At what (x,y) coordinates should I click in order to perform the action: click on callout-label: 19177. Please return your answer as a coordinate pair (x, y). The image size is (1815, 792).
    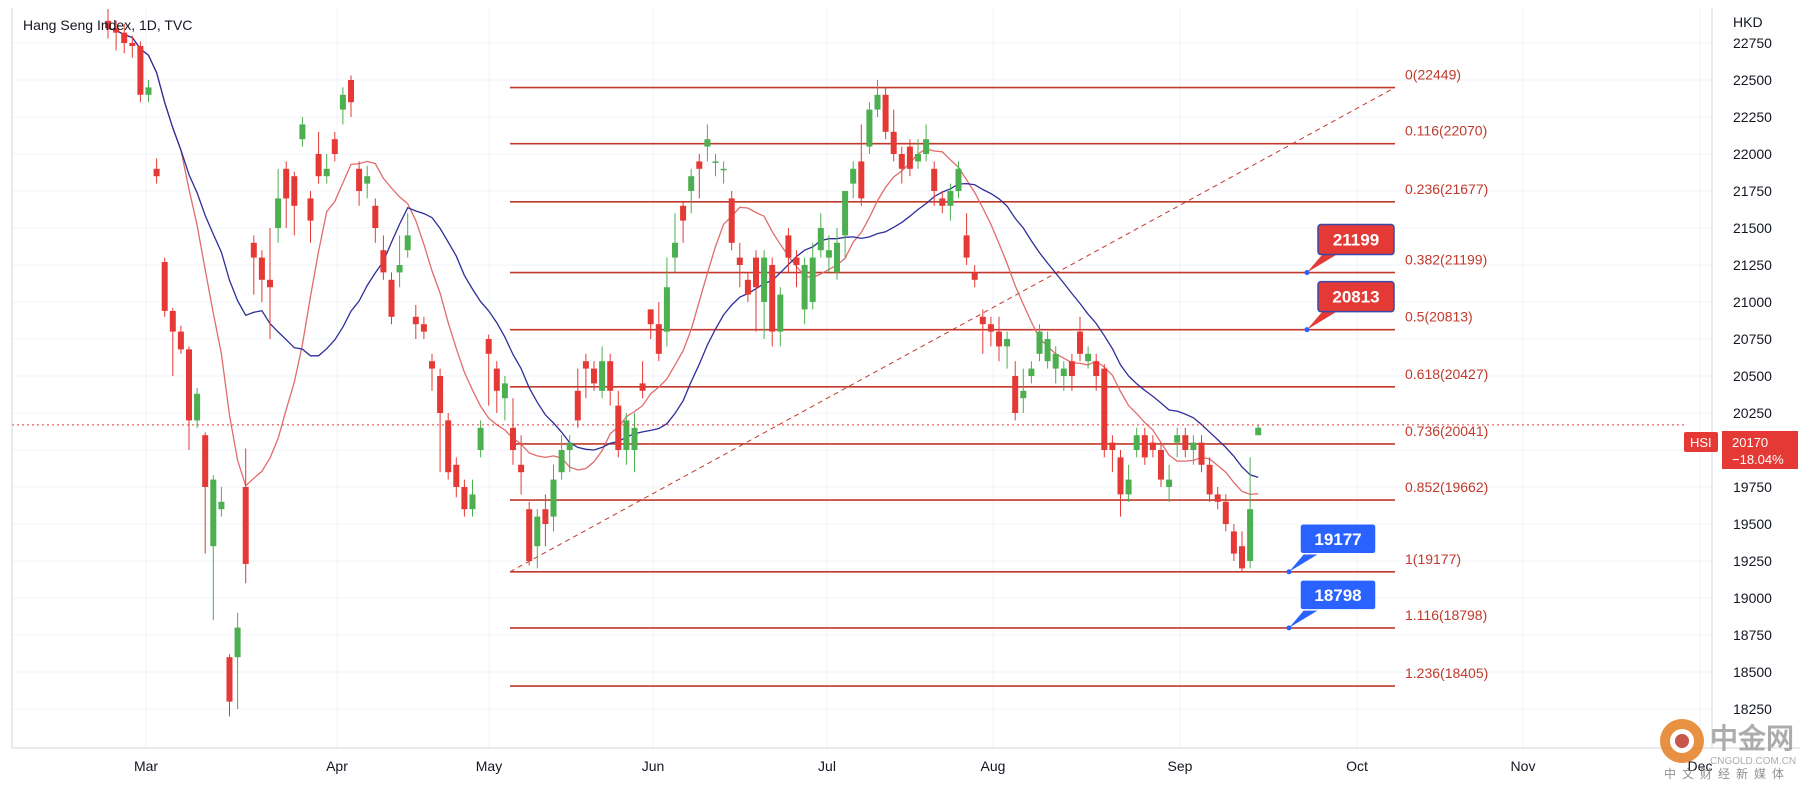
    Looking at the image, I should click on (1337, 539).